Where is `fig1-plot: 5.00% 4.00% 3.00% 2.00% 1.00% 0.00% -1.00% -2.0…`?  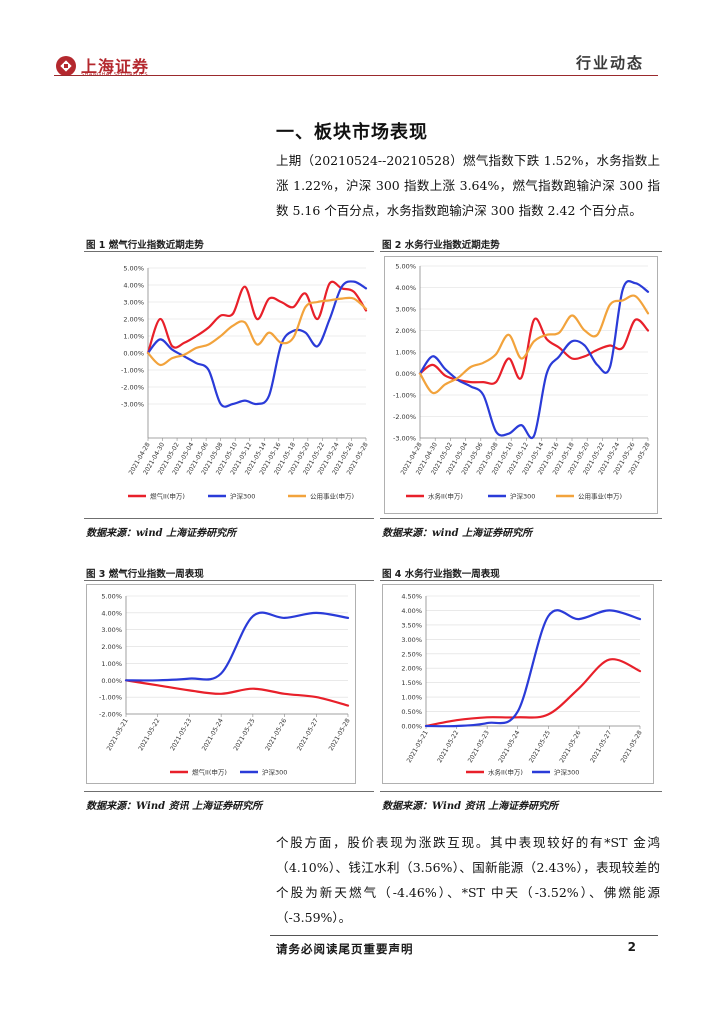 fig1-plot: 5.00% 4.00% 3.00% 2.00% 1.00% 0.00% -1.00% -2.0… is located at coordinates (245, 383).